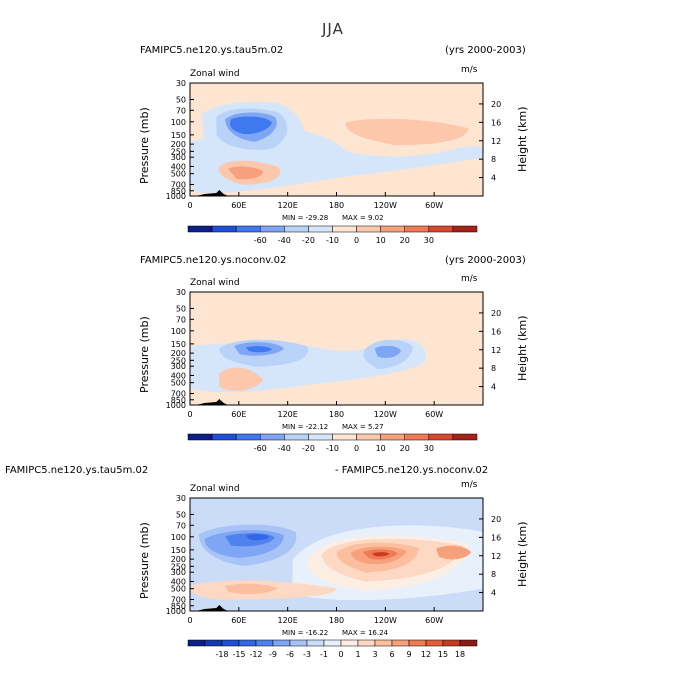  What do you see at coordinates (238, 620) in the screenshot?
I see `longitude-tick-label: 60E` at bounding box center [238, 620].